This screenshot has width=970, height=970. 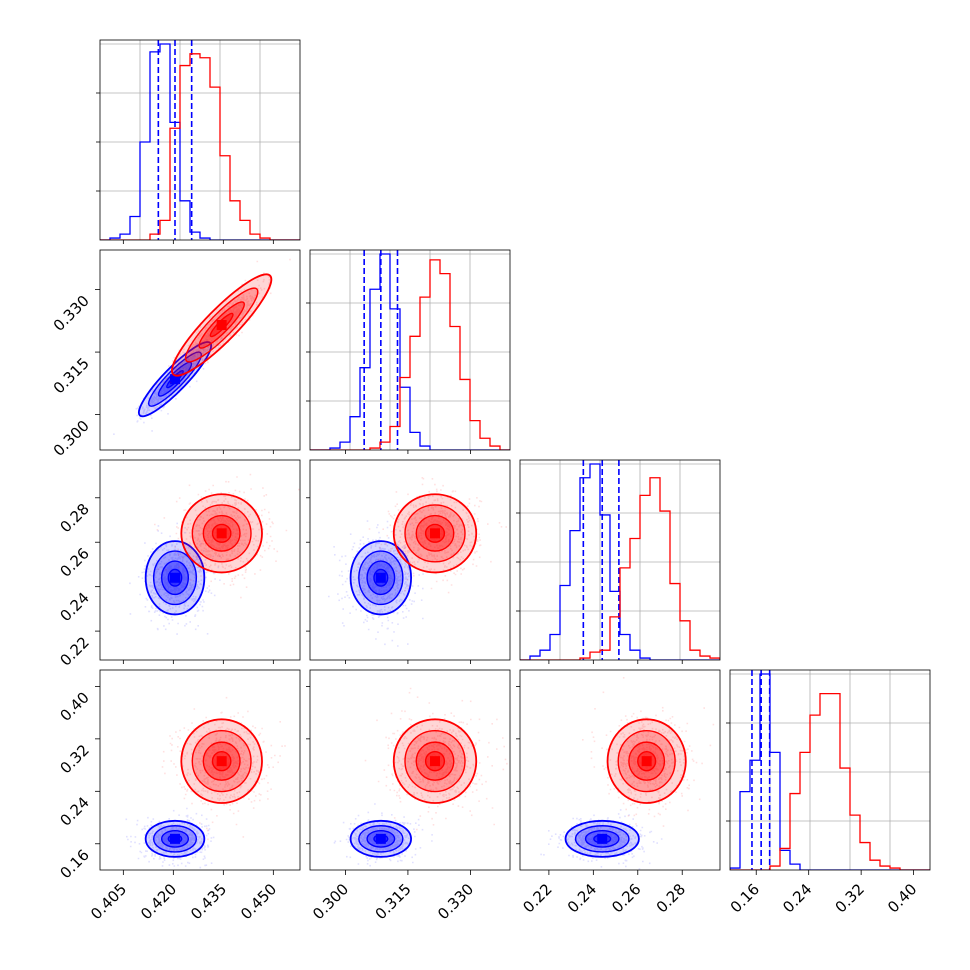 What do you see at coordinates (74, 651) in the screenshot?
I see `y-tick-label: 0.22` at bounding box center [74, 651].